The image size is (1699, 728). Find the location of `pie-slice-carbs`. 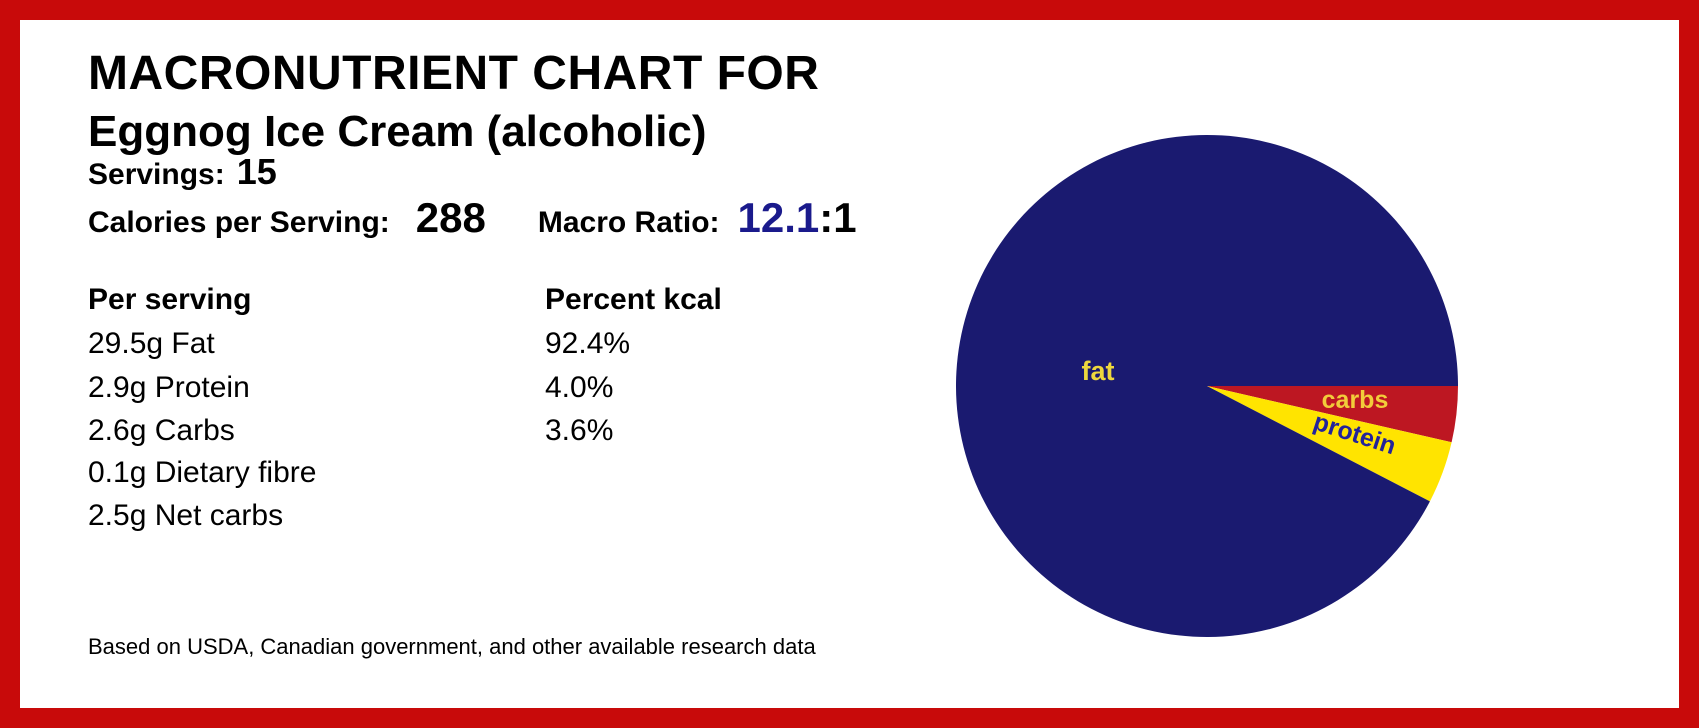

pie-slice-carbs is located at coordinates (1332, 414).